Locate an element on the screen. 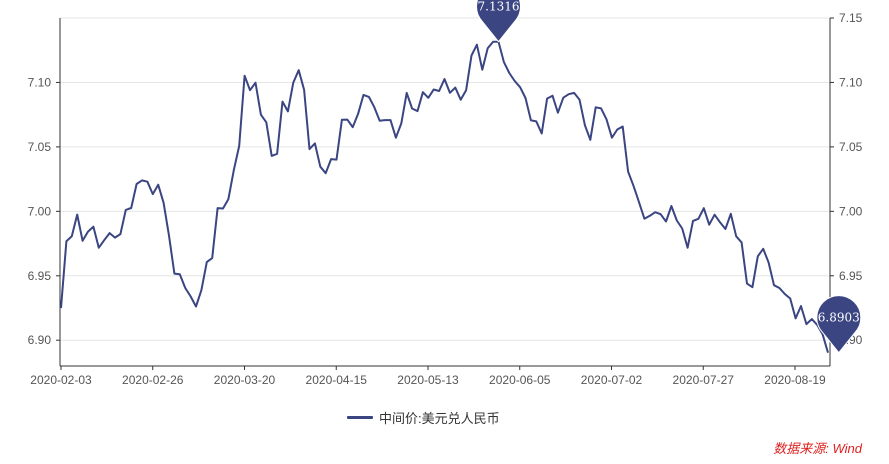 This screenshot has height=464, width=889. y-tick-label-right: 7.10 is located at coordinates (851, 82).